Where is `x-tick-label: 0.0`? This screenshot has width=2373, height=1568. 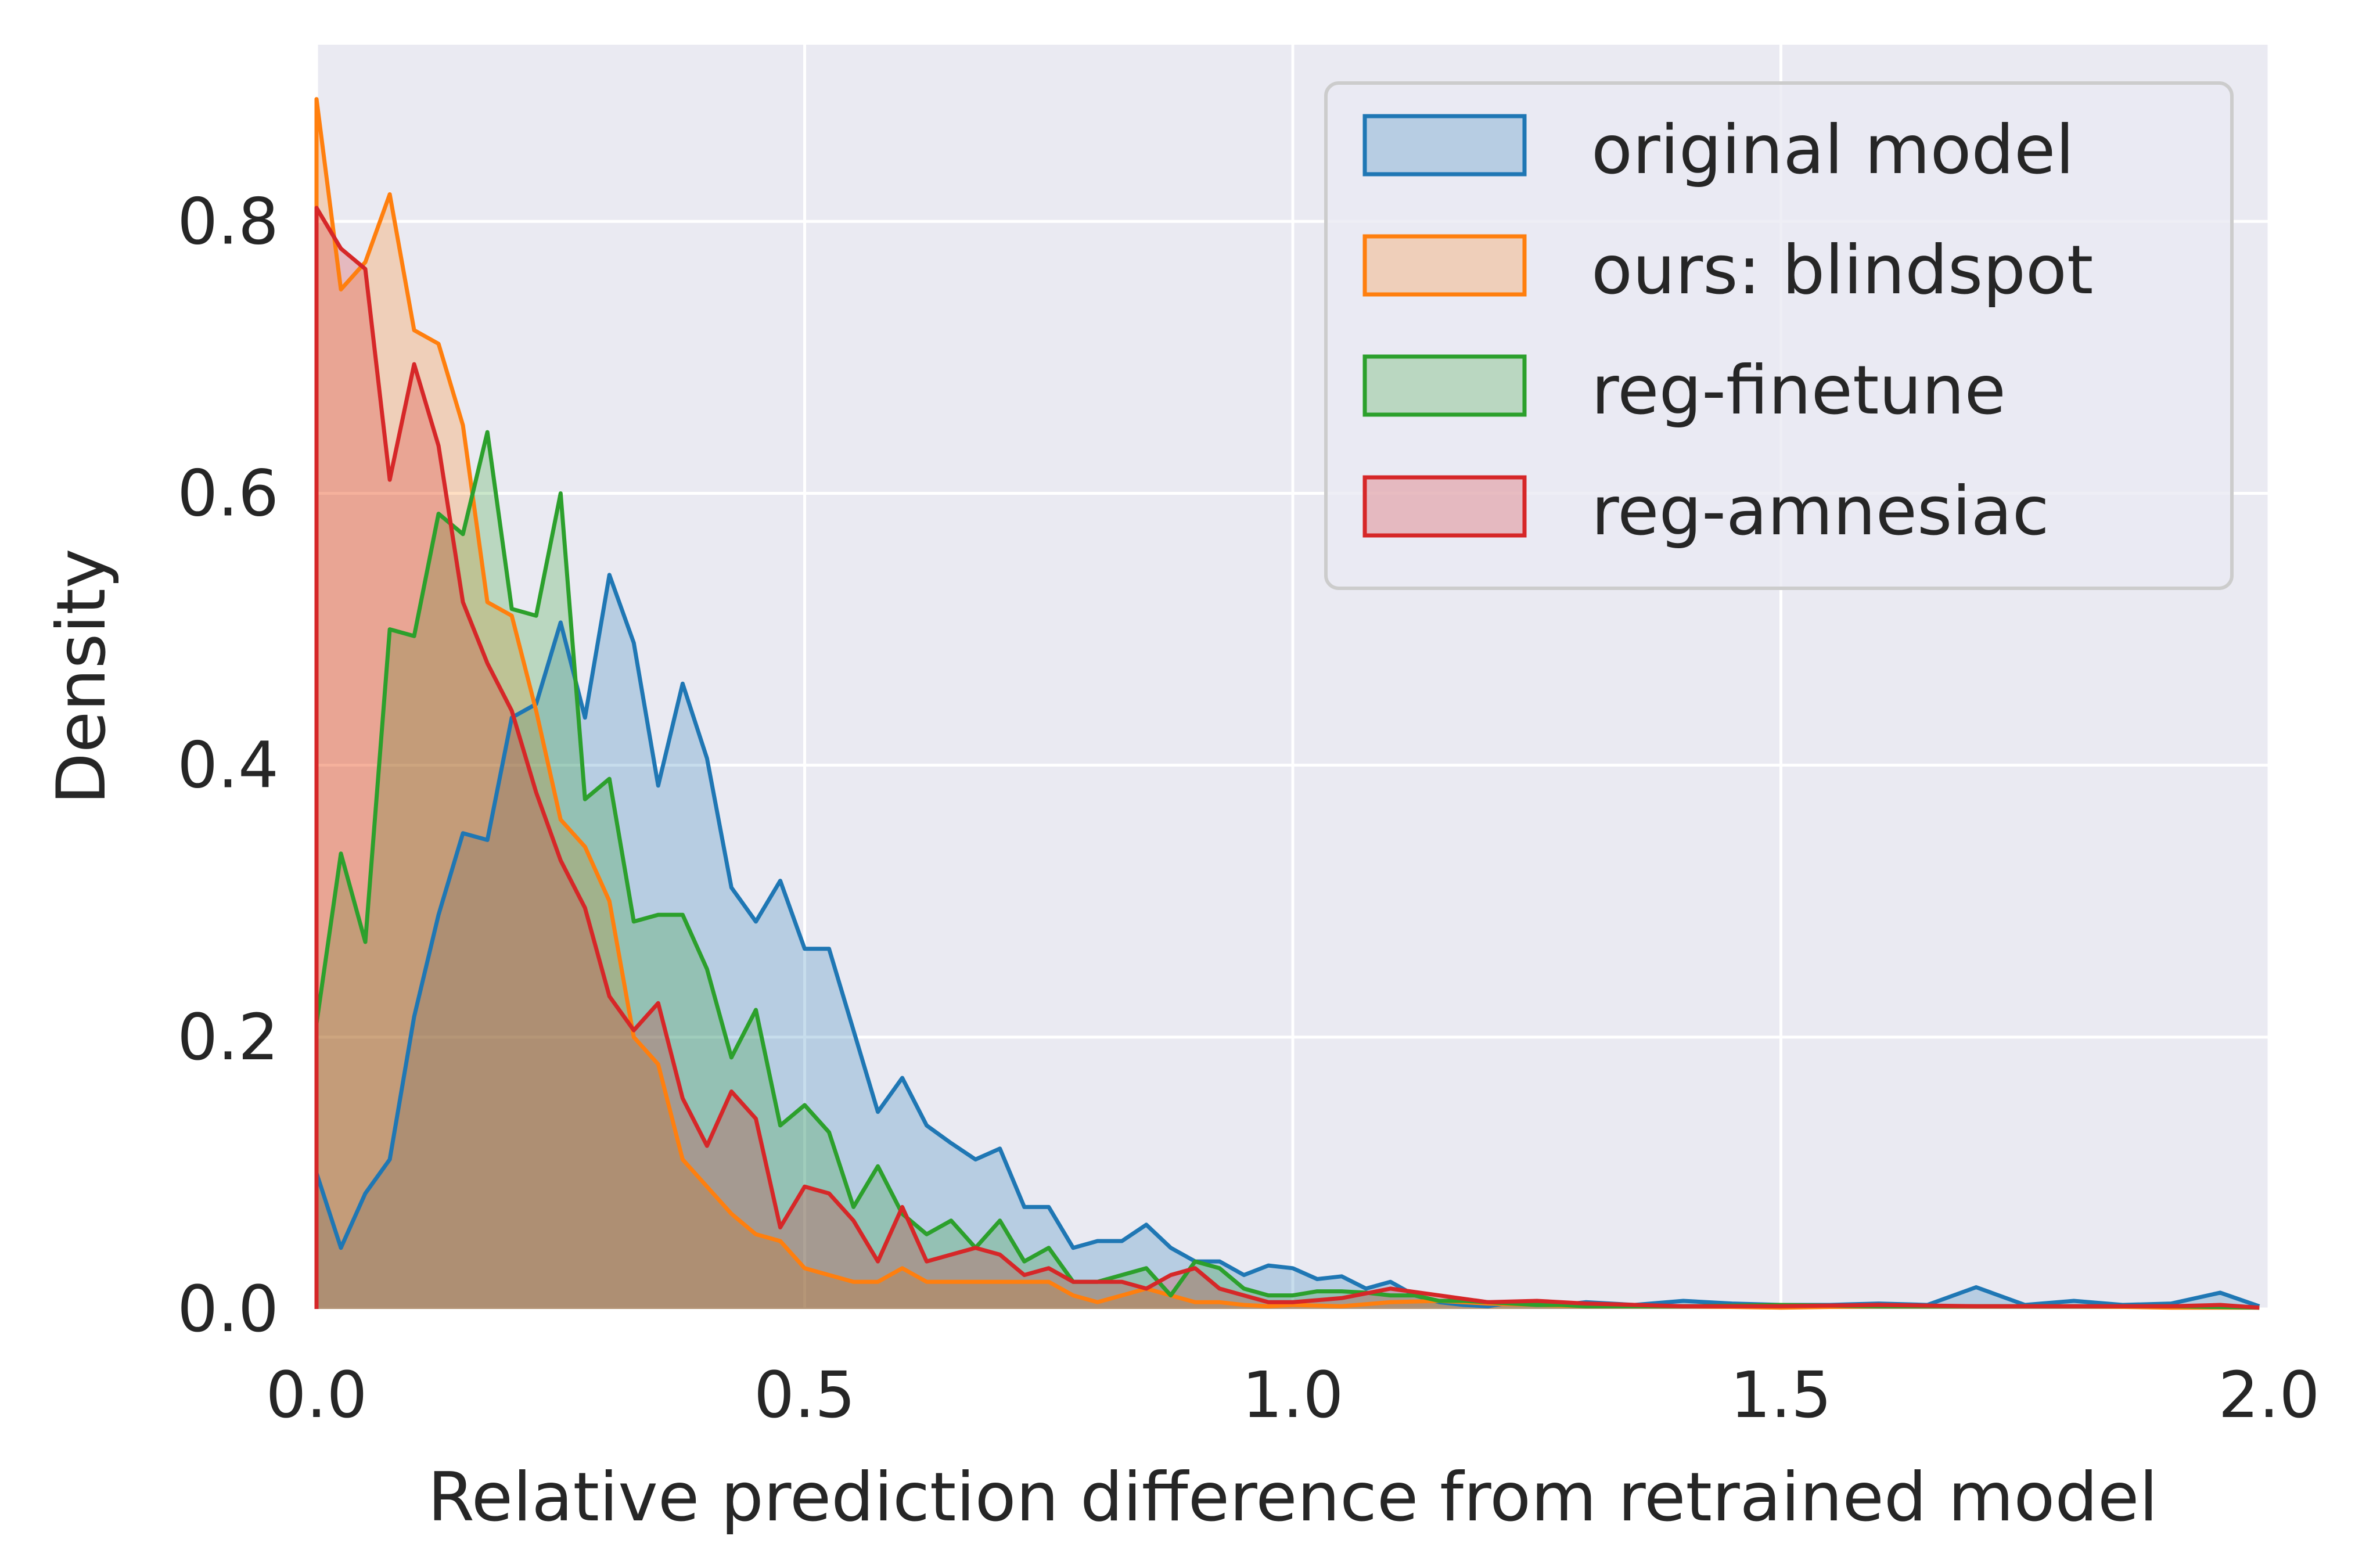 x-tick-label: 0.0 is located at coordinates (317, 1395).